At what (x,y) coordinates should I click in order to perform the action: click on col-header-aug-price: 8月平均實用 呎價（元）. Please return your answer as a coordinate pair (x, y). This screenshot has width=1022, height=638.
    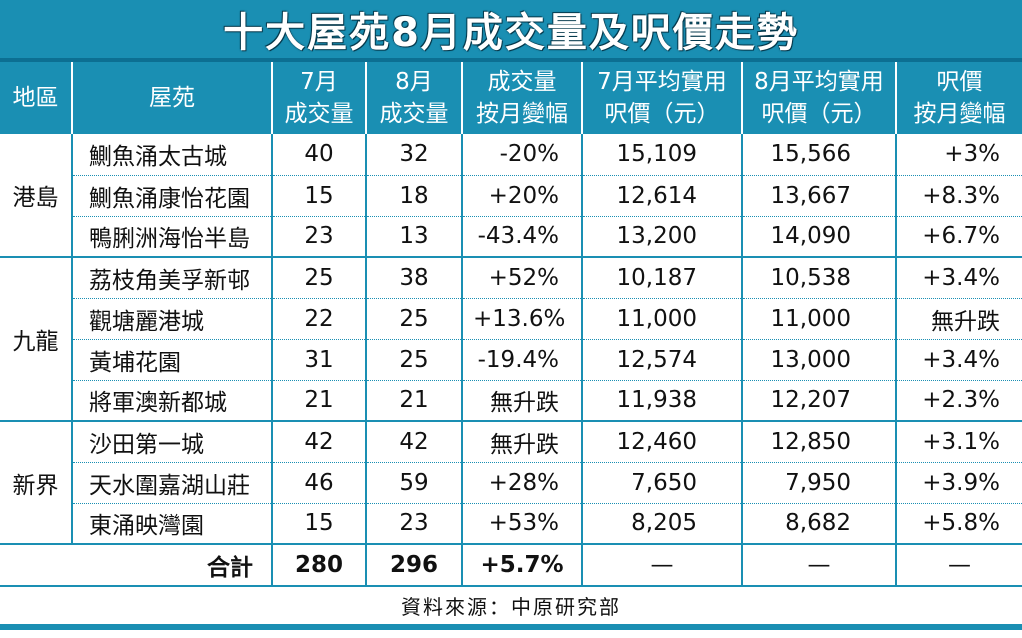
    Looking at the image, I should click on (819, 98).